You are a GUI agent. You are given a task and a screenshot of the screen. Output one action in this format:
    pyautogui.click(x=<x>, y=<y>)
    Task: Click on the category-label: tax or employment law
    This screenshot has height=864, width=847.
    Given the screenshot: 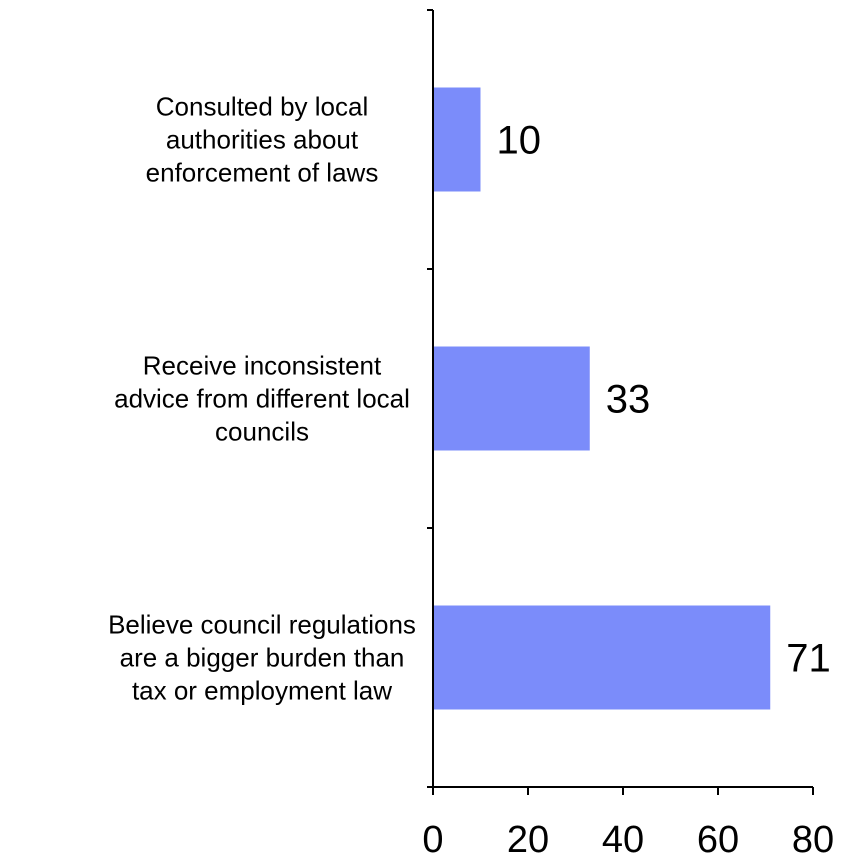 What is the action you would take?
    pyautogui.click(x=262, y=691)
    